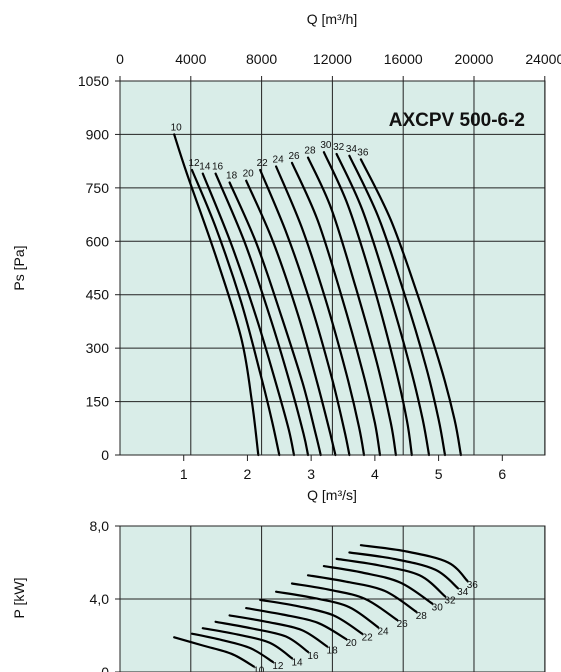 This screenshot has height=672, width=561. What do you see at coordinates (311, 474) in the screenshot?
I see `x-tick-label: 3` at bounding box center [311, 474].